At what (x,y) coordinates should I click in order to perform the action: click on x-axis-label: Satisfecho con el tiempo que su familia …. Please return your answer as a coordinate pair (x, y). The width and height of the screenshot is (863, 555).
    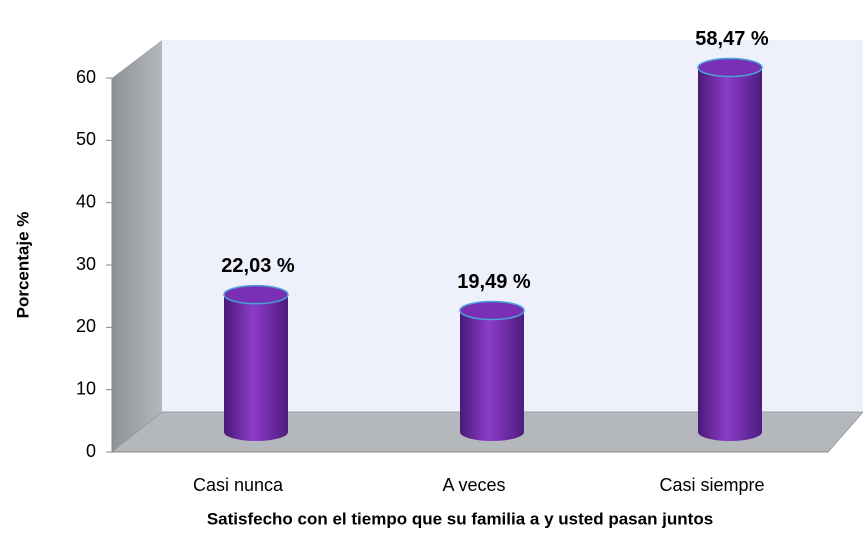
    Looking at the image, I should click on (460, 518).